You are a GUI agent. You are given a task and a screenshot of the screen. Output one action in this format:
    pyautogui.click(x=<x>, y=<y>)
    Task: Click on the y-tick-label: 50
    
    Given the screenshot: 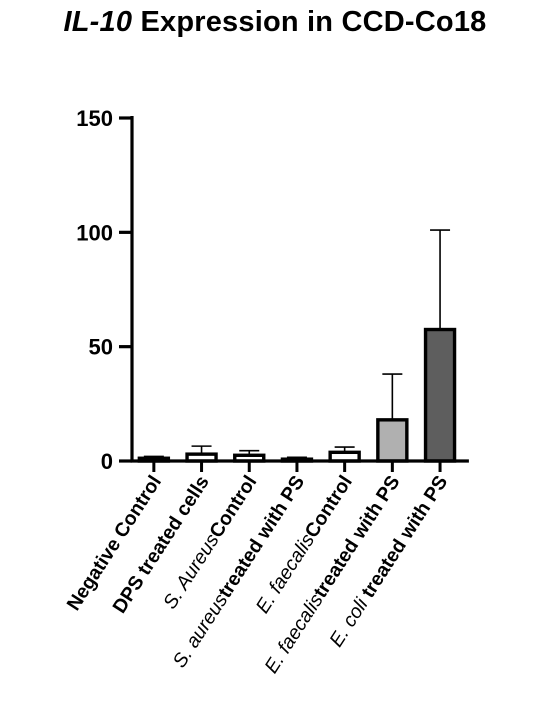 What is the action you would take?
    pyautogui.click(x=101, y=347)
    